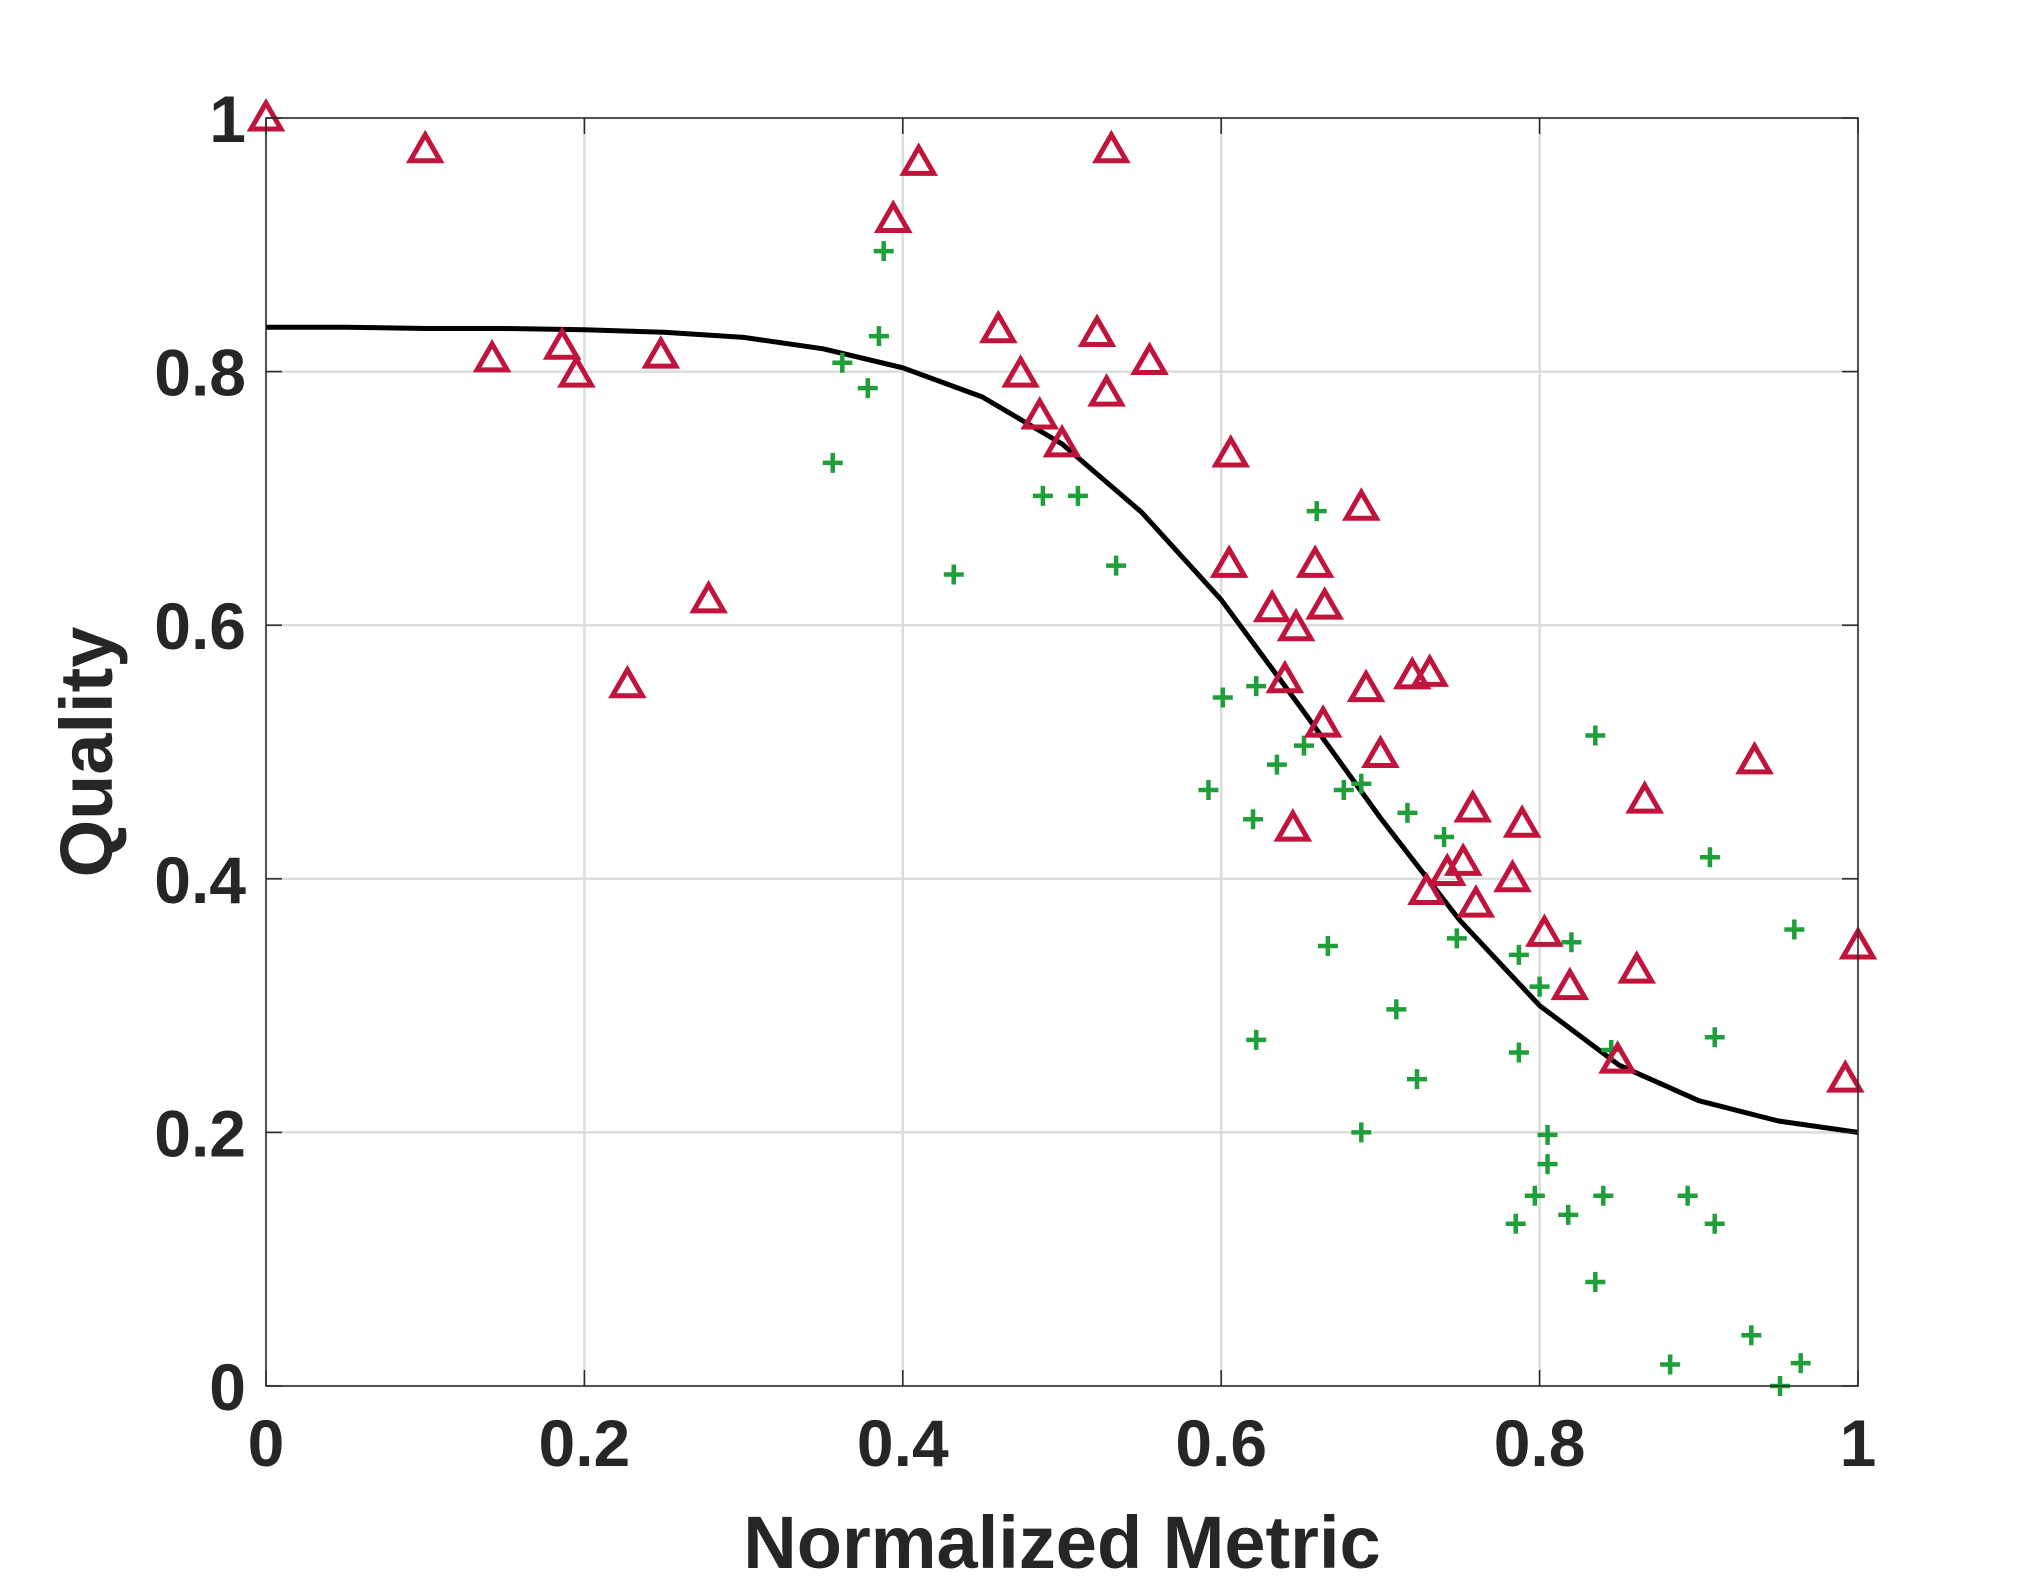 This screenshot has width=2031, height=1583. What do you see at coordinates (200, 626) in the screenshot?
I see `y-tick-label: 0.6` at bounding box center [200, 626].